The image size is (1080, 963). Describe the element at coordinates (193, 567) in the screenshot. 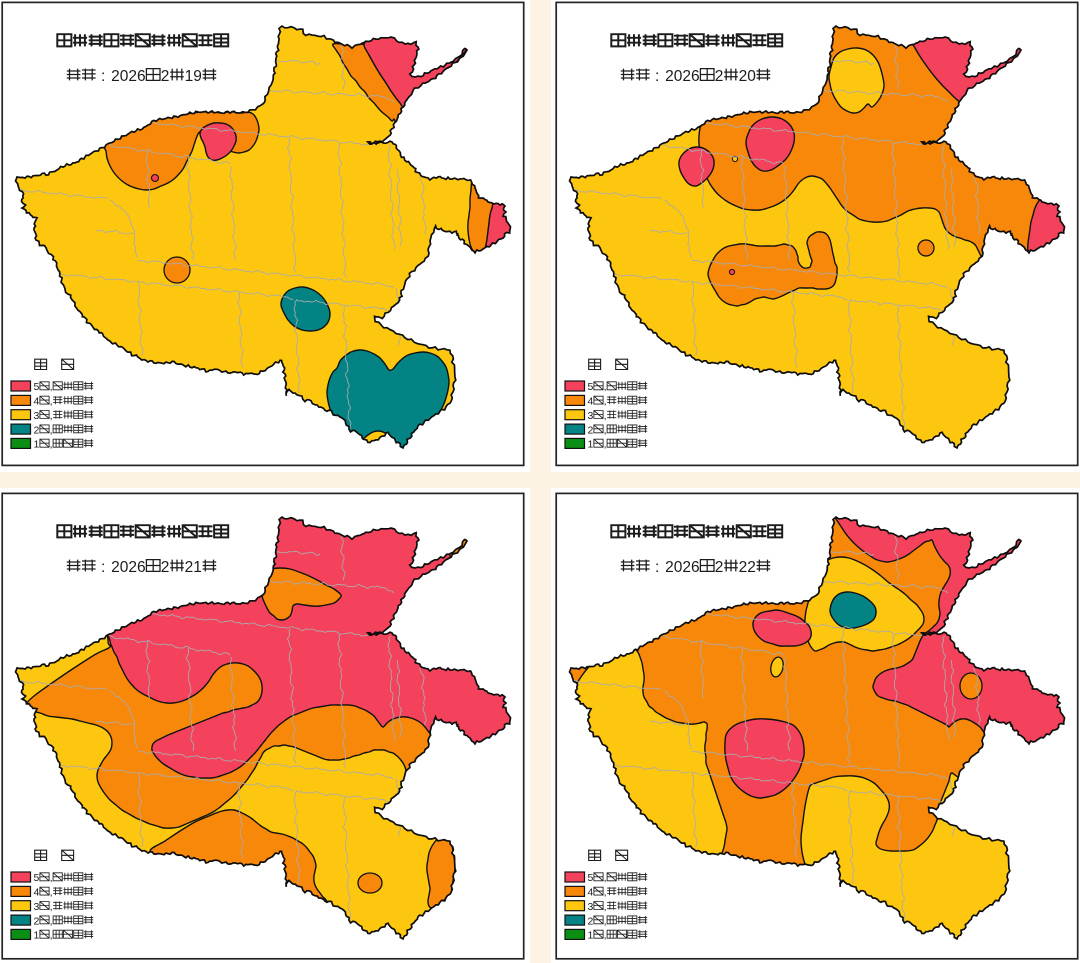

I see `svg-text: 21` at that location.